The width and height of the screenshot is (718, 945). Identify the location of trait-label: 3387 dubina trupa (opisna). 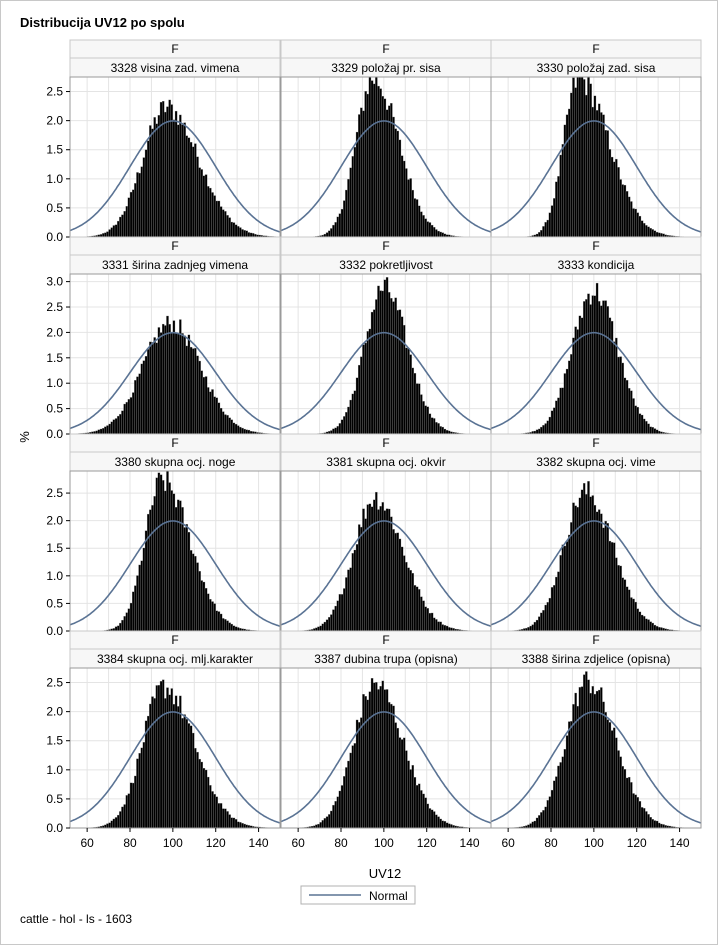
(385, 659).